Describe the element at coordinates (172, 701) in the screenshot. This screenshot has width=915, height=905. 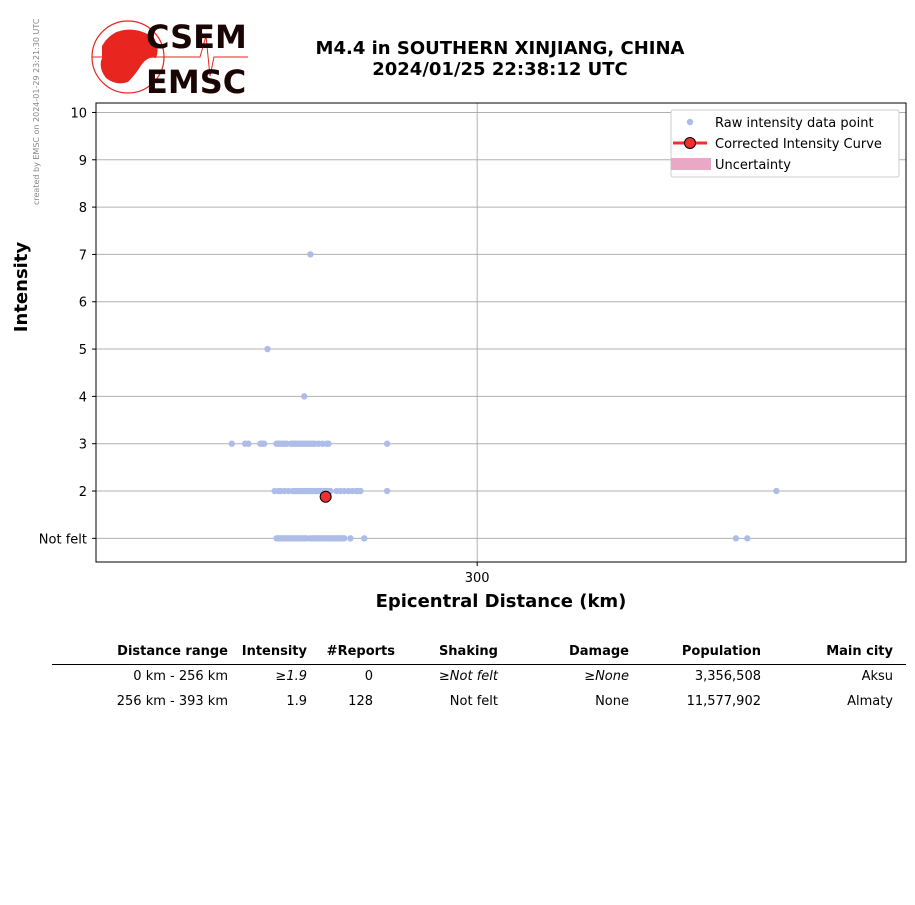
I see `row-distance: 256 km - 393 km` at that location.